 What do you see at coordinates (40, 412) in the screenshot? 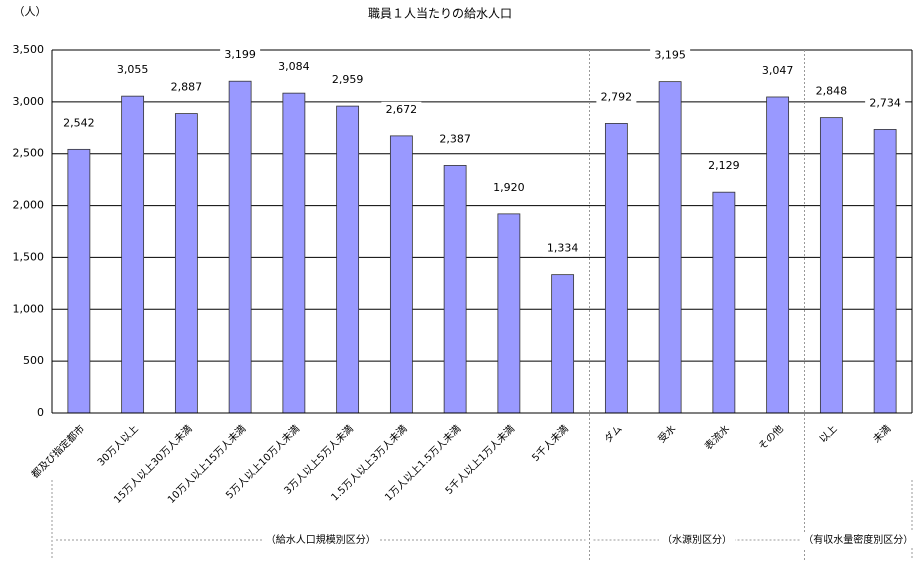
I see `y-tick-label: 0` at bounding box center [40, 412].